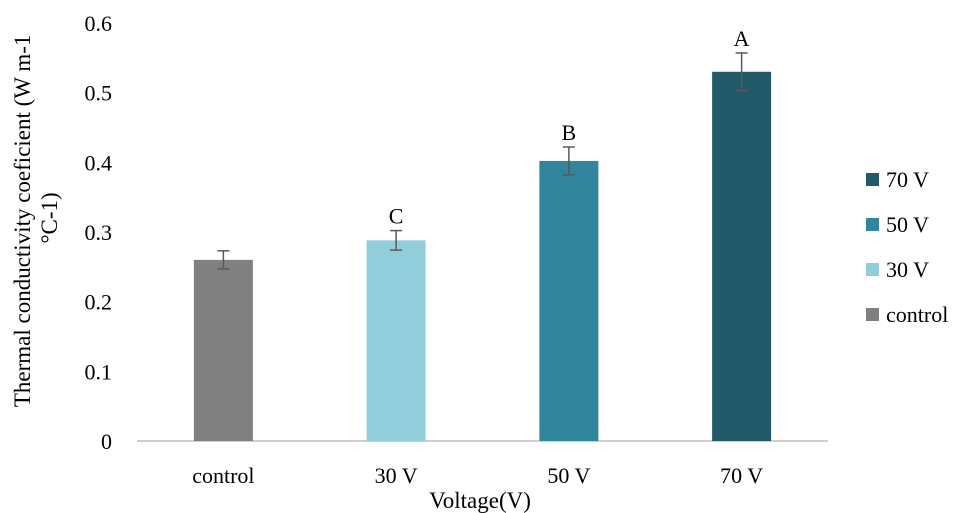  I want to click on x-axis-title: Voltage(V), so click(480, 500).